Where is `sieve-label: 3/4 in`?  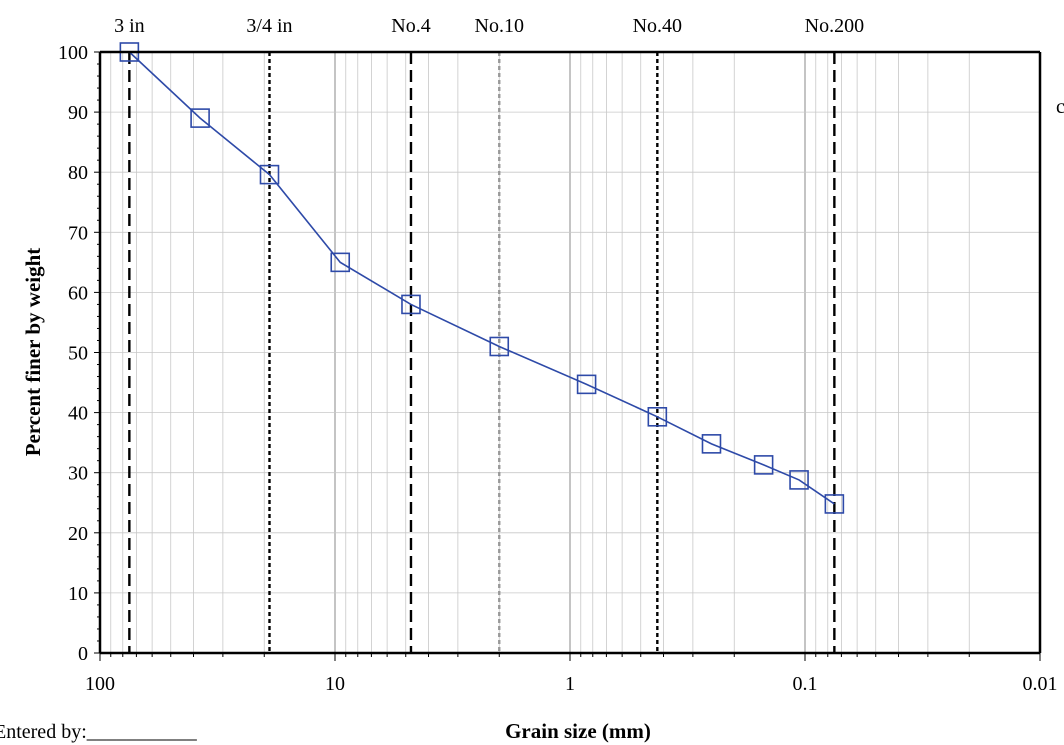
sieve-label: 3/4 in is located at coordinates (269, 26).